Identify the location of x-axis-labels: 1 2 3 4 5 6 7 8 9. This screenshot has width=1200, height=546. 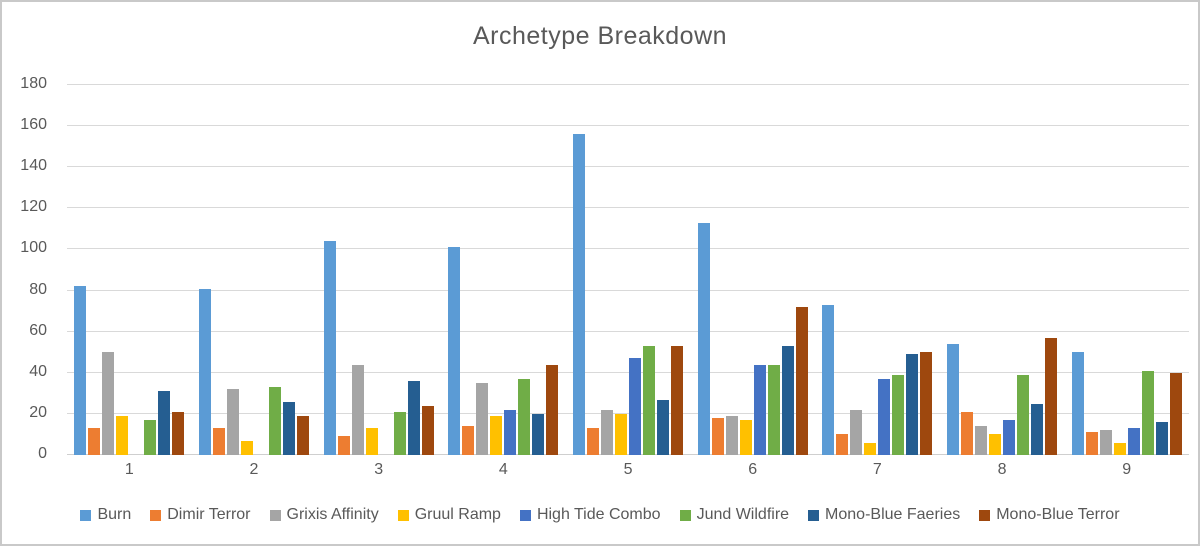
(628, 470).